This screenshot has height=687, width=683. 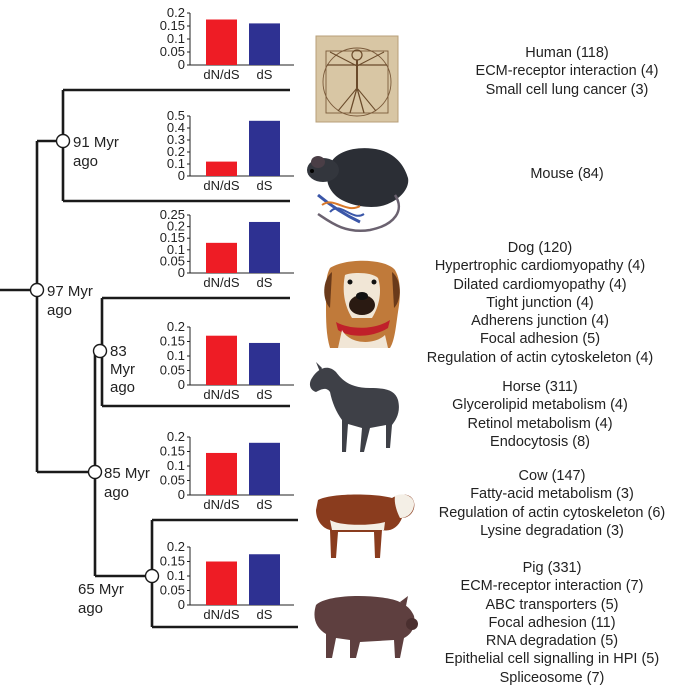 What do you see at coordinates (567, 174) in the screenshot?
I see `species-mouse-title: Mouse (84)` at bounding box center [567, 174].